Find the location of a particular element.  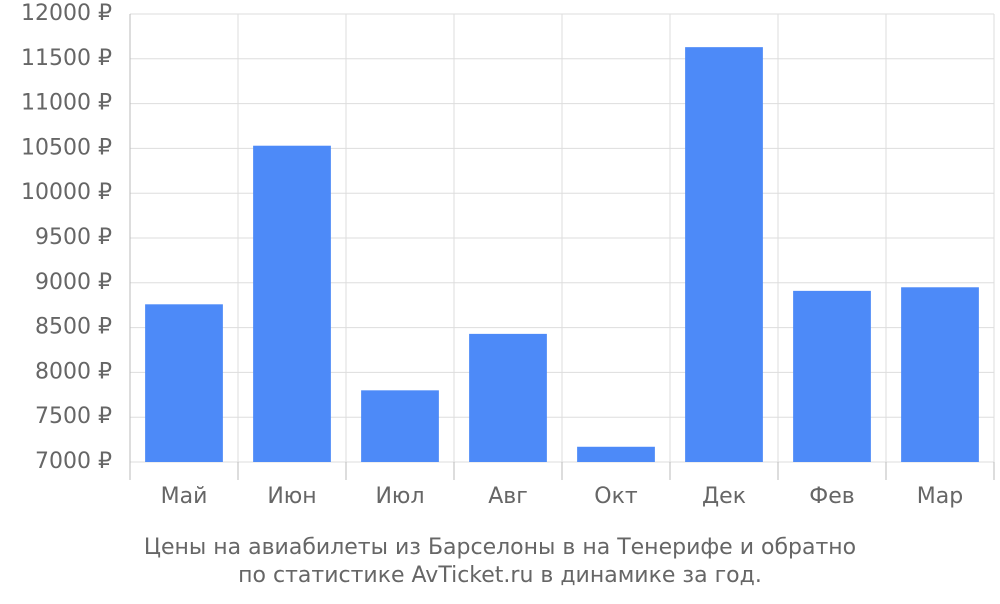

y-tick-label: 7500 ₽ is located at coordinates (73, 416).